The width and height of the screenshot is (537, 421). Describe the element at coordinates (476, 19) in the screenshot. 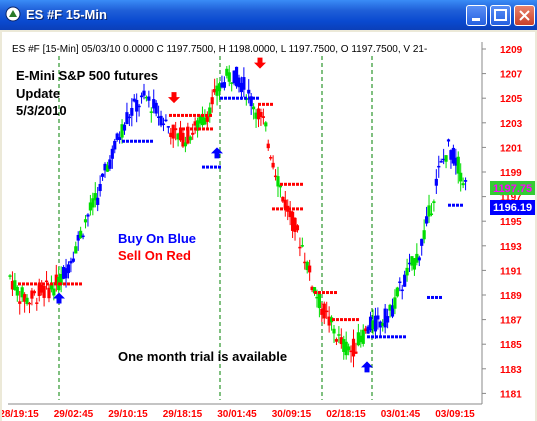

I see `minimize-icon` at that location.